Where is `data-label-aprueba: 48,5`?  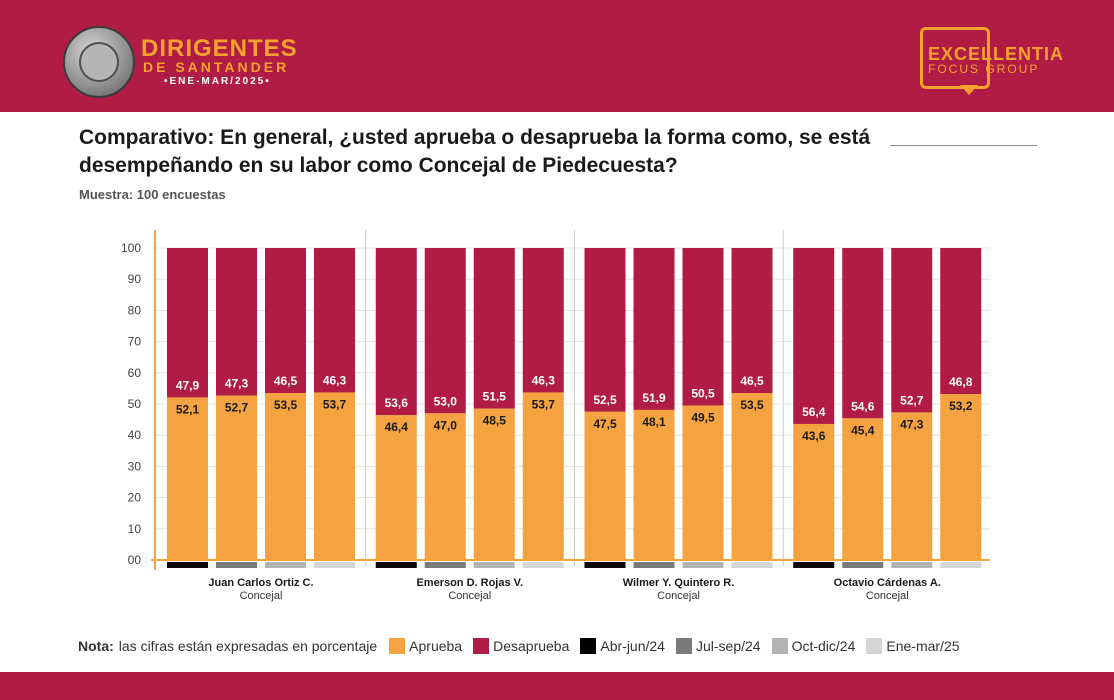
data-label-aprueba: 48,5 is located at coordinates (495, 421).